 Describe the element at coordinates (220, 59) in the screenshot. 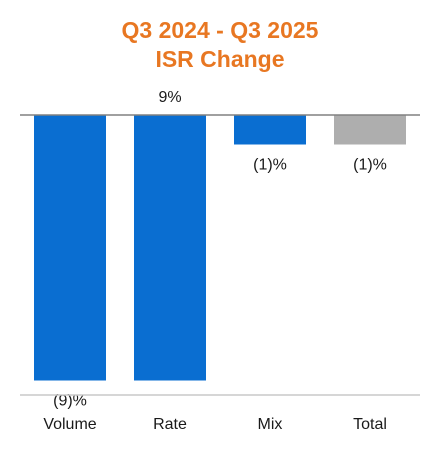

I see `chart-title-line-2: ISR Change` at that location.